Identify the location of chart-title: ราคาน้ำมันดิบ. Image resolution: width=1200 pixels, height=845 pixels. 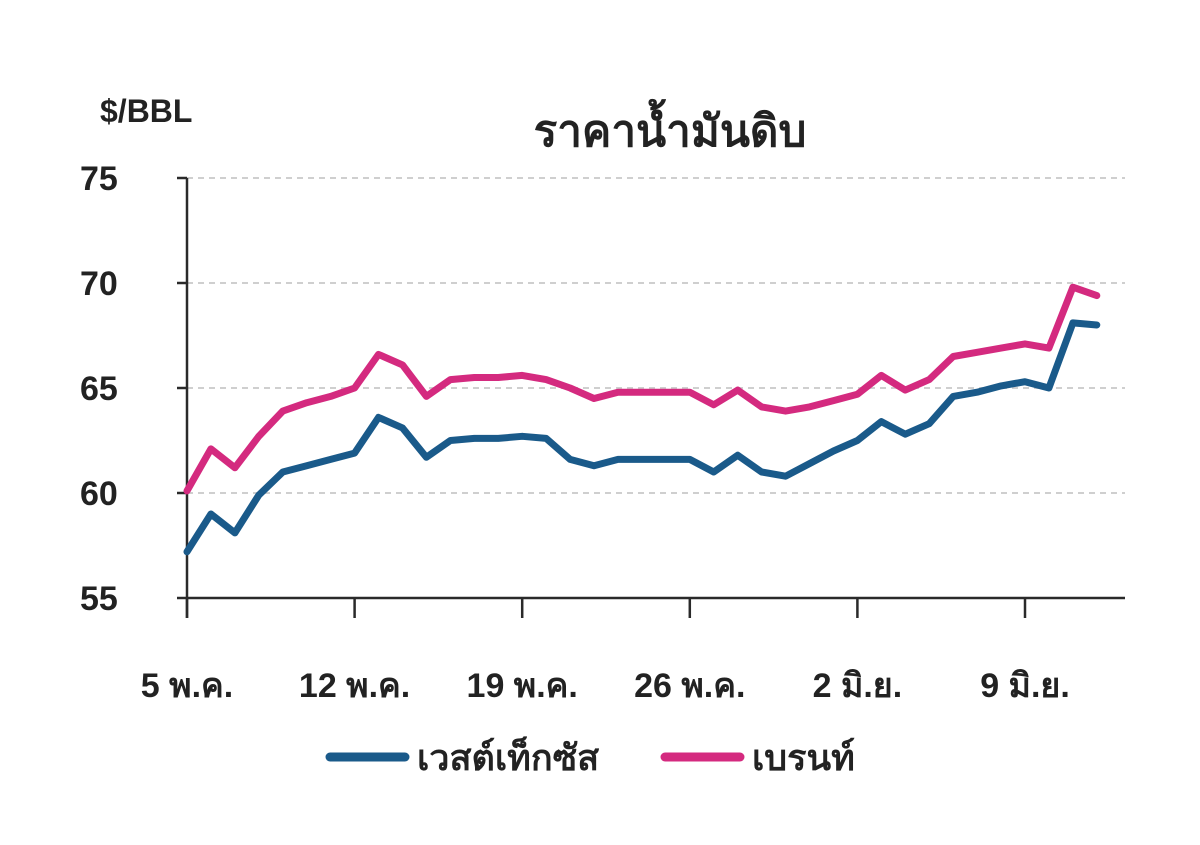
(670, 127).